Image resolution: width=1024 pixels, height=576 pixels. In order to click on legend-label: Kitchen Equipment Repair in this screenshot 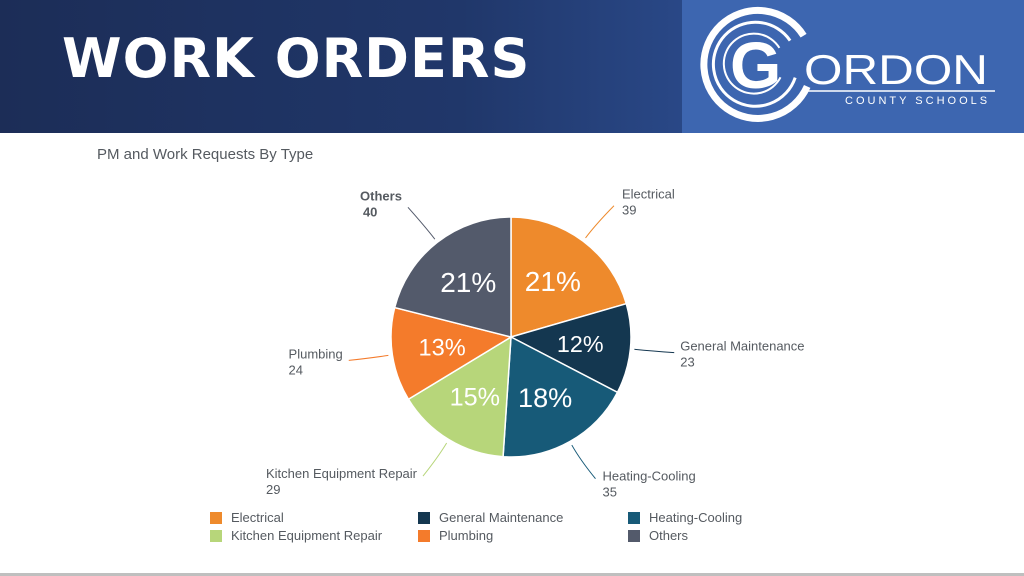, I will do `click(307, 535)`.